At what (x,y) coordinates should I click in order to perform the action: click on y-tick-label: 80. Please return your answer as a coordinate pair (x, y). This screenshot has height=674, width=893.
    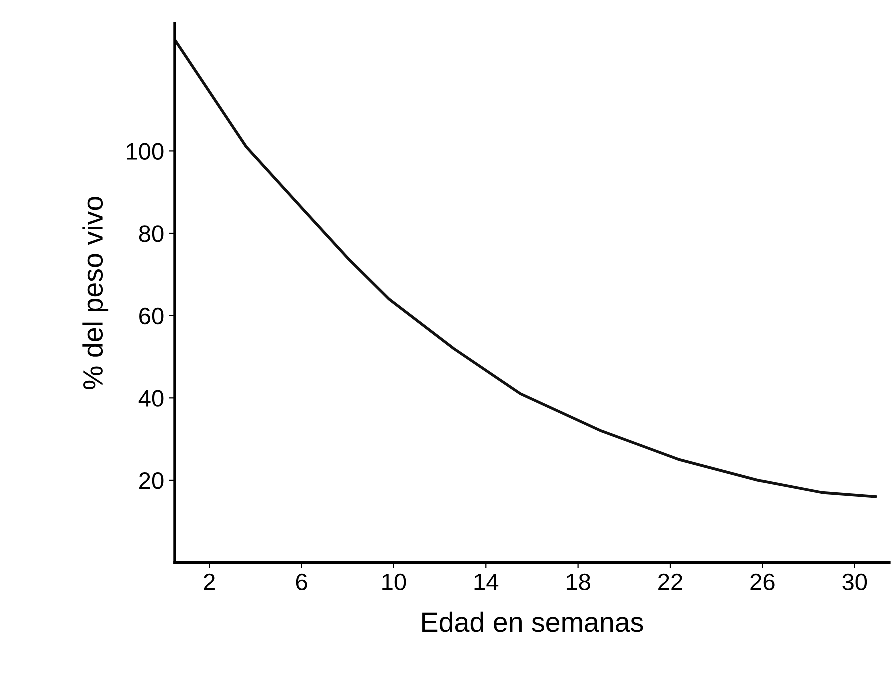
    Looking at the image, I should click on (151, 234).